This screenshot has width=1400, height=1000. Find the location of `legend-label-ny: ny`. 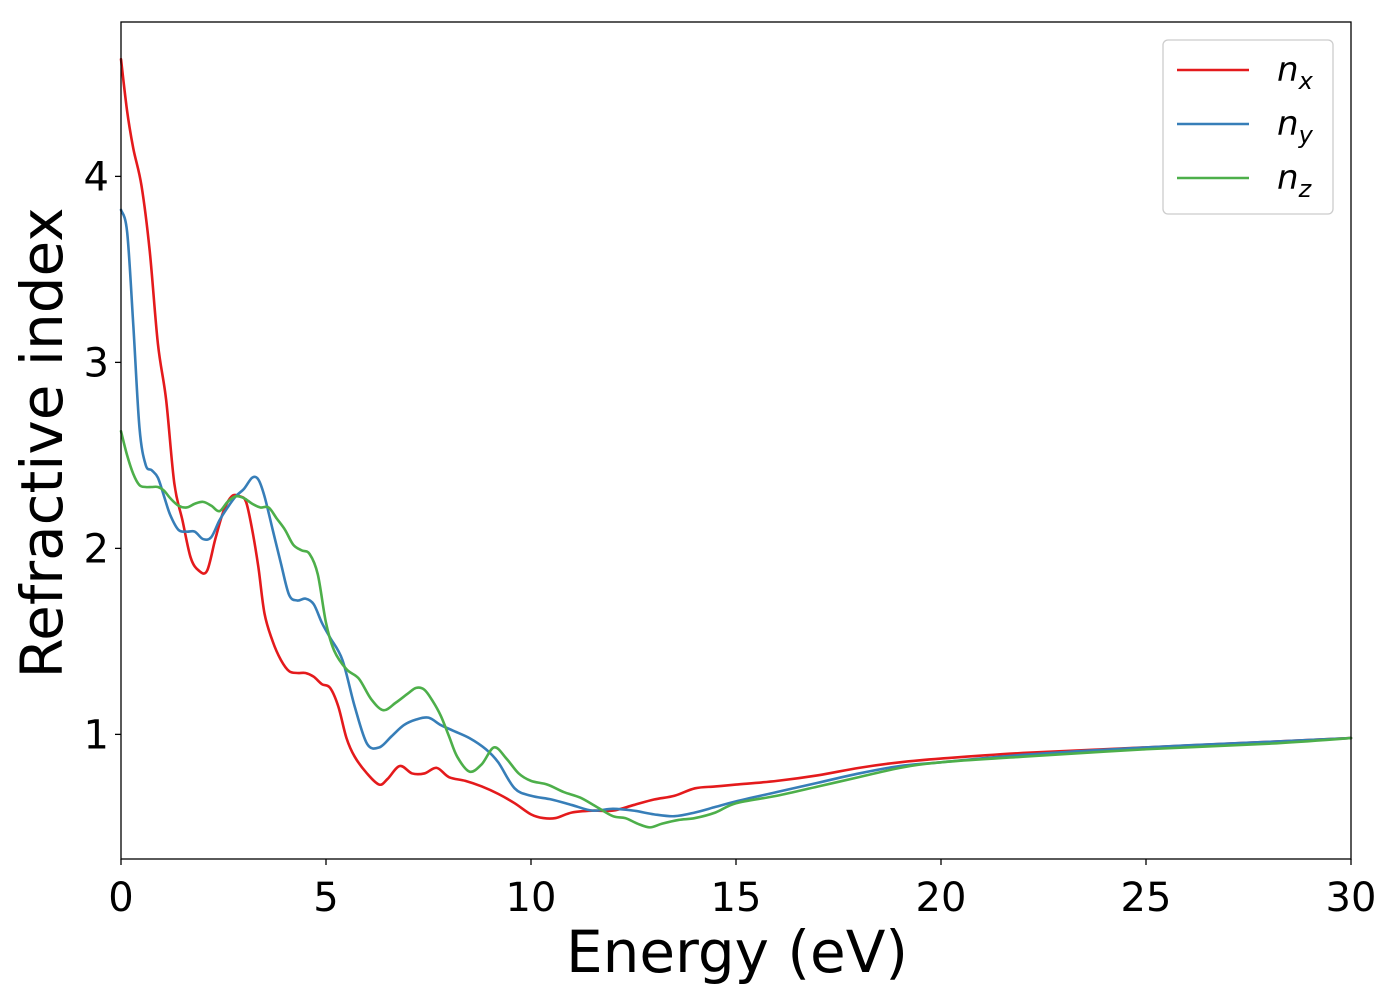

legend-label-ny: ny is located at coordinates (1295, 126).